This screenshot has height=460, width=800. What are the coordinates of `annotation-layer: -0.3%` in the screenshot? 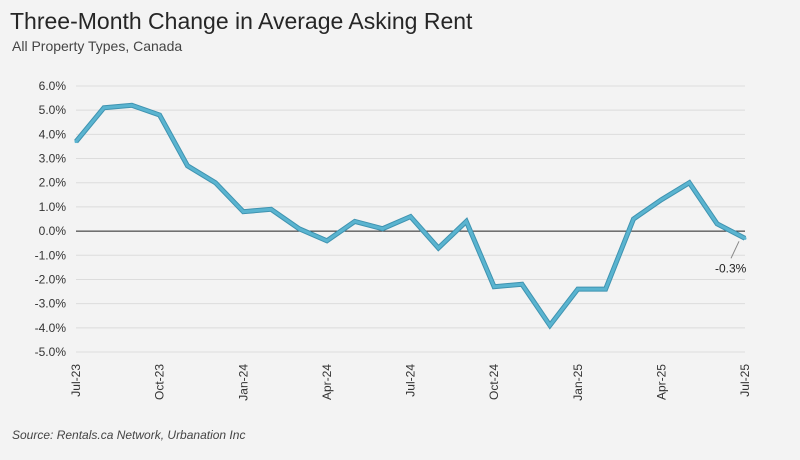 It's located at (731, 258).